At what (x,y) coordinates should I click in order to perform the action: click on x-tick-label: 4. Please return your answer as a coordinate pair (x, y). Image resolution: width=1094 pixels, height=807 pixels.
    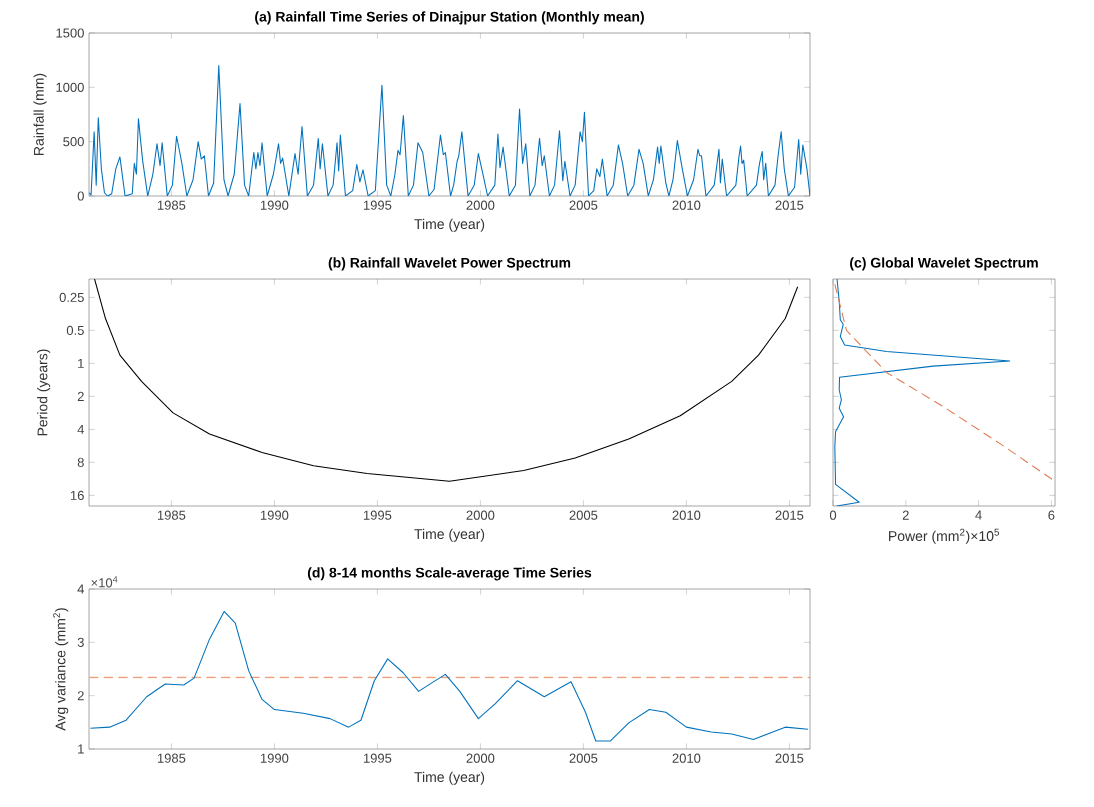
    Looking at the image, I should click on (978, 515).